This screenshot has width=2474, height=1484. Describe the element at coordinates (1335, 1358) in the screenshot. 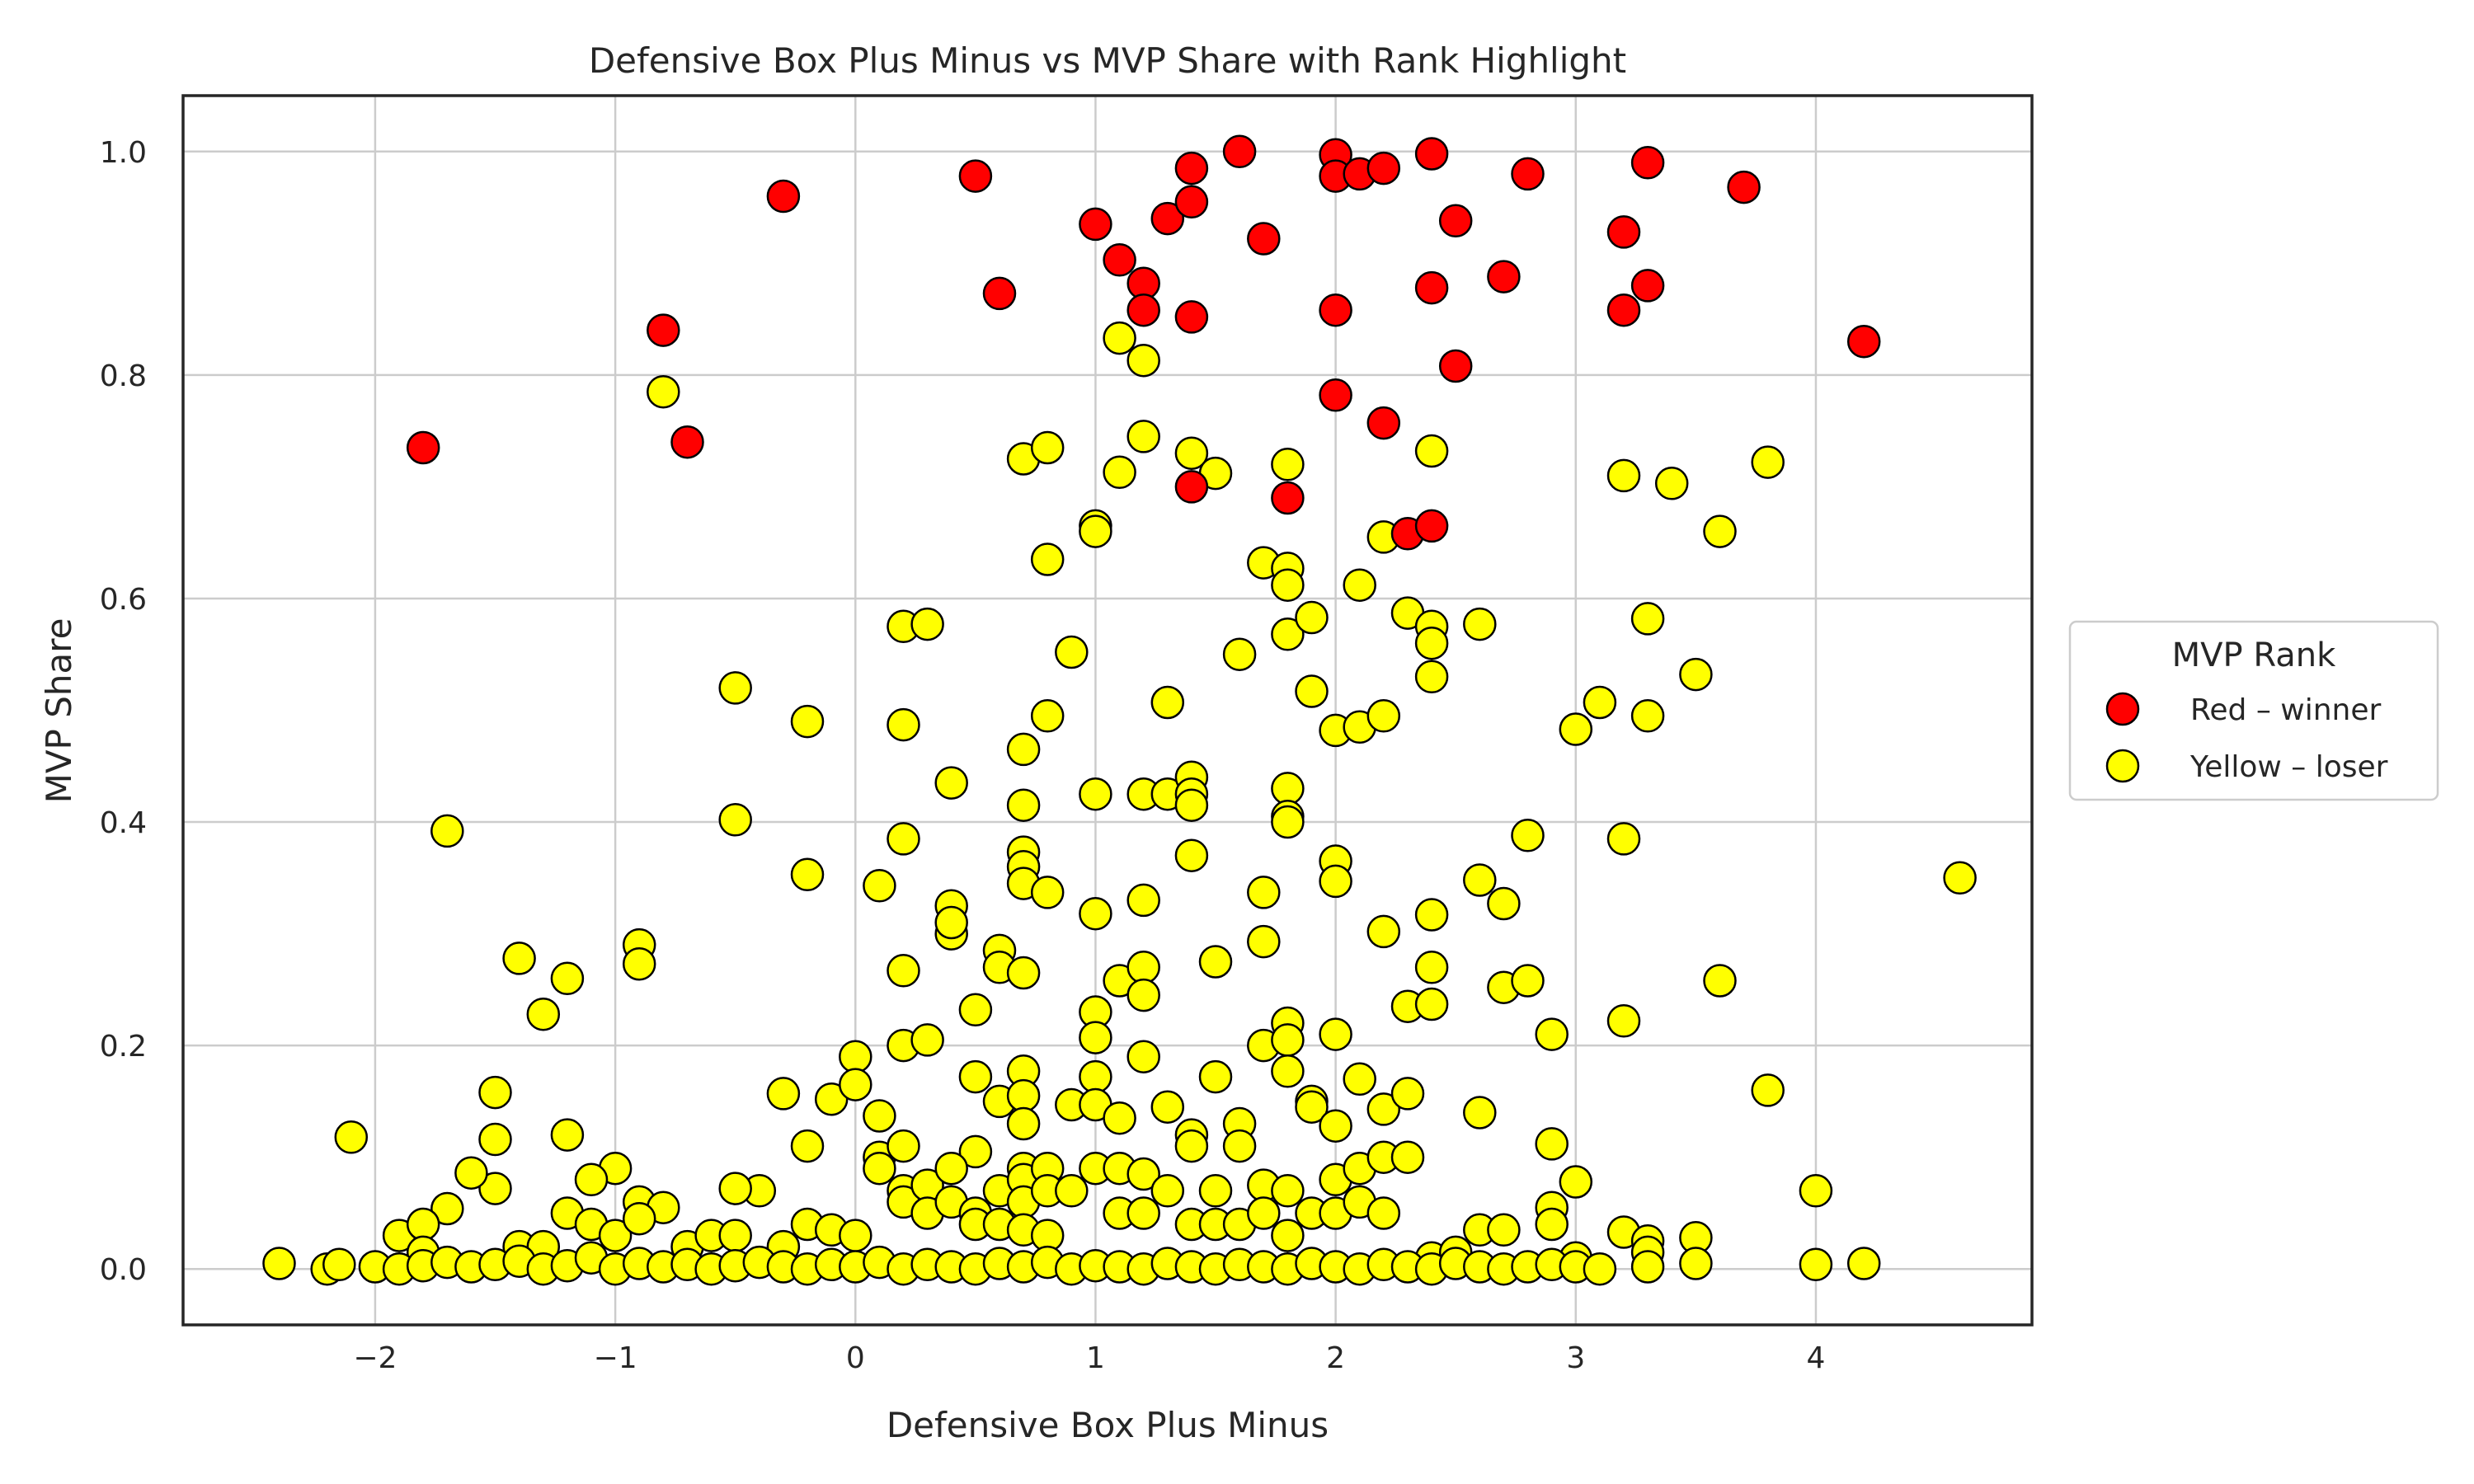

I see `x-tick-label: 2` at that location.